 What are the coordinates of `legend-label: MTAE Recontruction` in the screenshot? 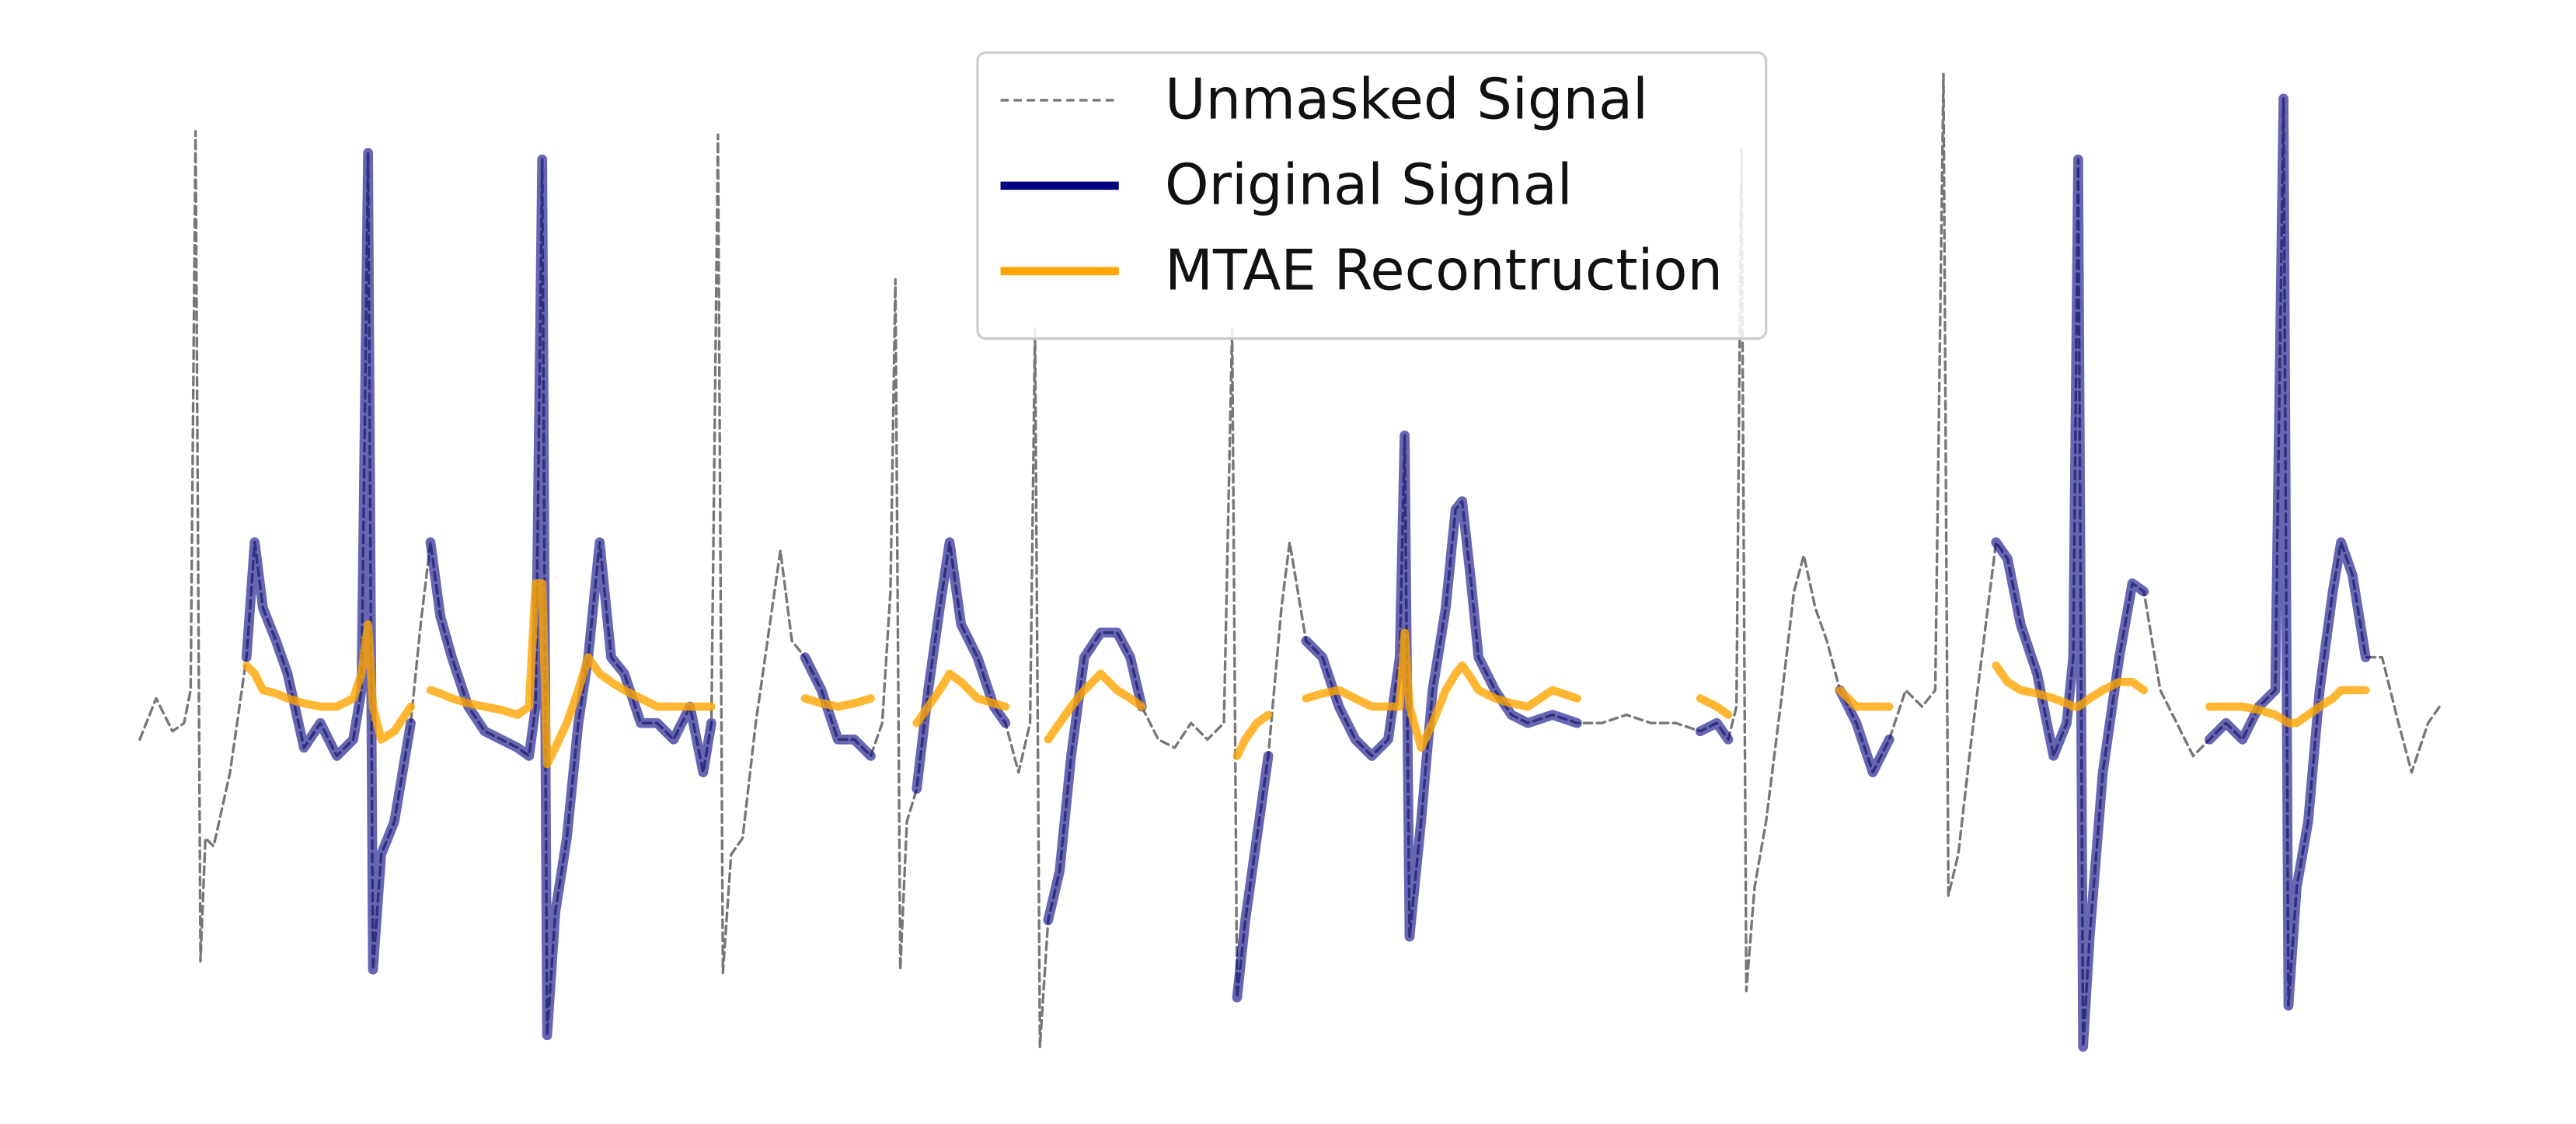 It's located at (1444, 270).